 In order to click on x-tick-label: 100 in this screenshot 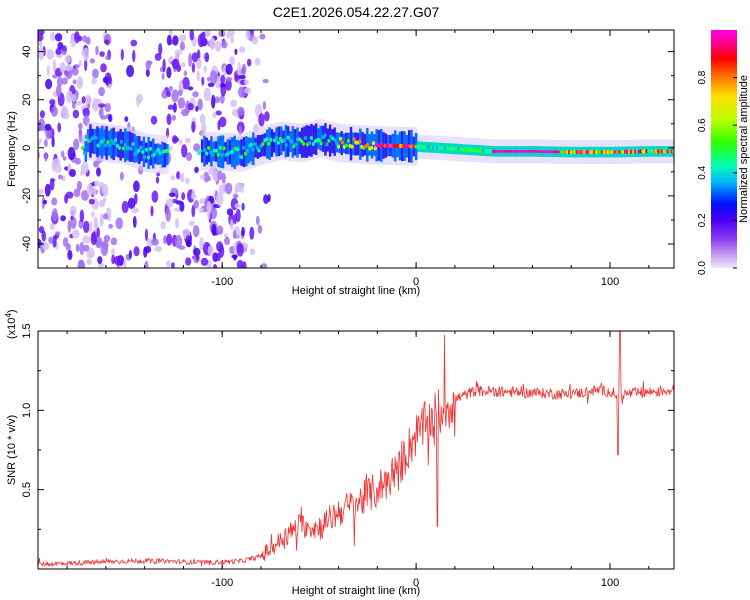, I will do `click(610, 583)`.